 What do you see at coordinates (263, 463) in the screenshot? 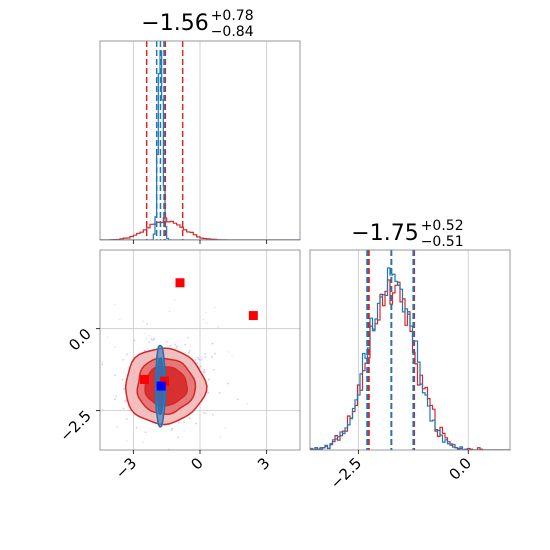
I see `x-tick-label: 3` at bounding box center [263, 463].